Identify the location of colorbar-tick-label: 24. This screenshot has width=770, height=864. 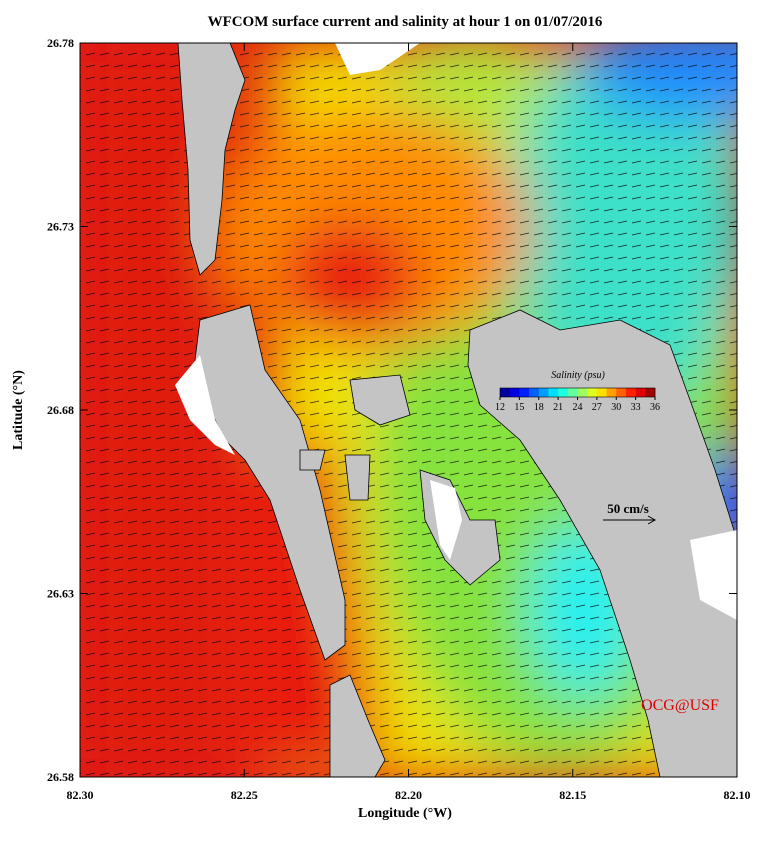
(578, 407).